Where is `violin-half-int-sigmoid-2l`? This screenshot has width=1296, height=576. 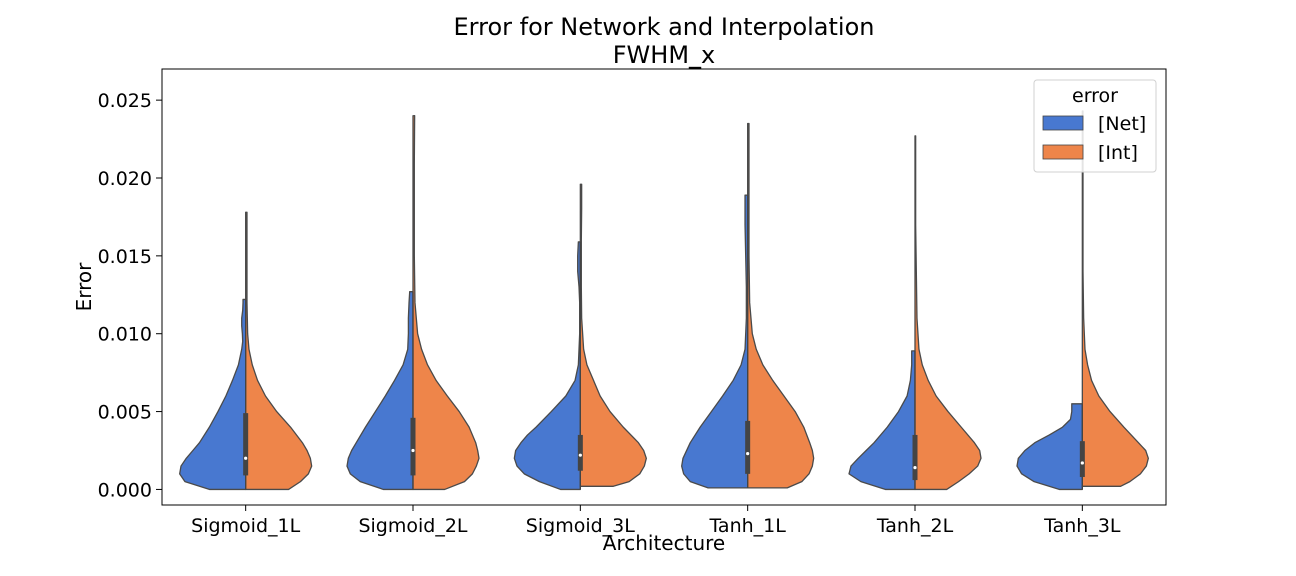 violin-half-int-sigmoid-2l is located at coordinates (446, 303).